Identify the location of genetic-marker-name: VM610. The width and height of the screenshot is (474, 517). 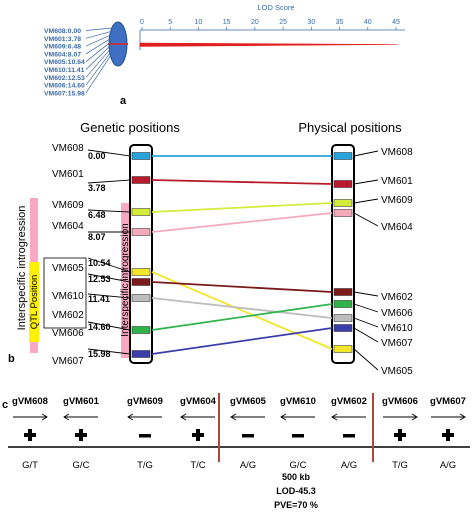
(68, 296).